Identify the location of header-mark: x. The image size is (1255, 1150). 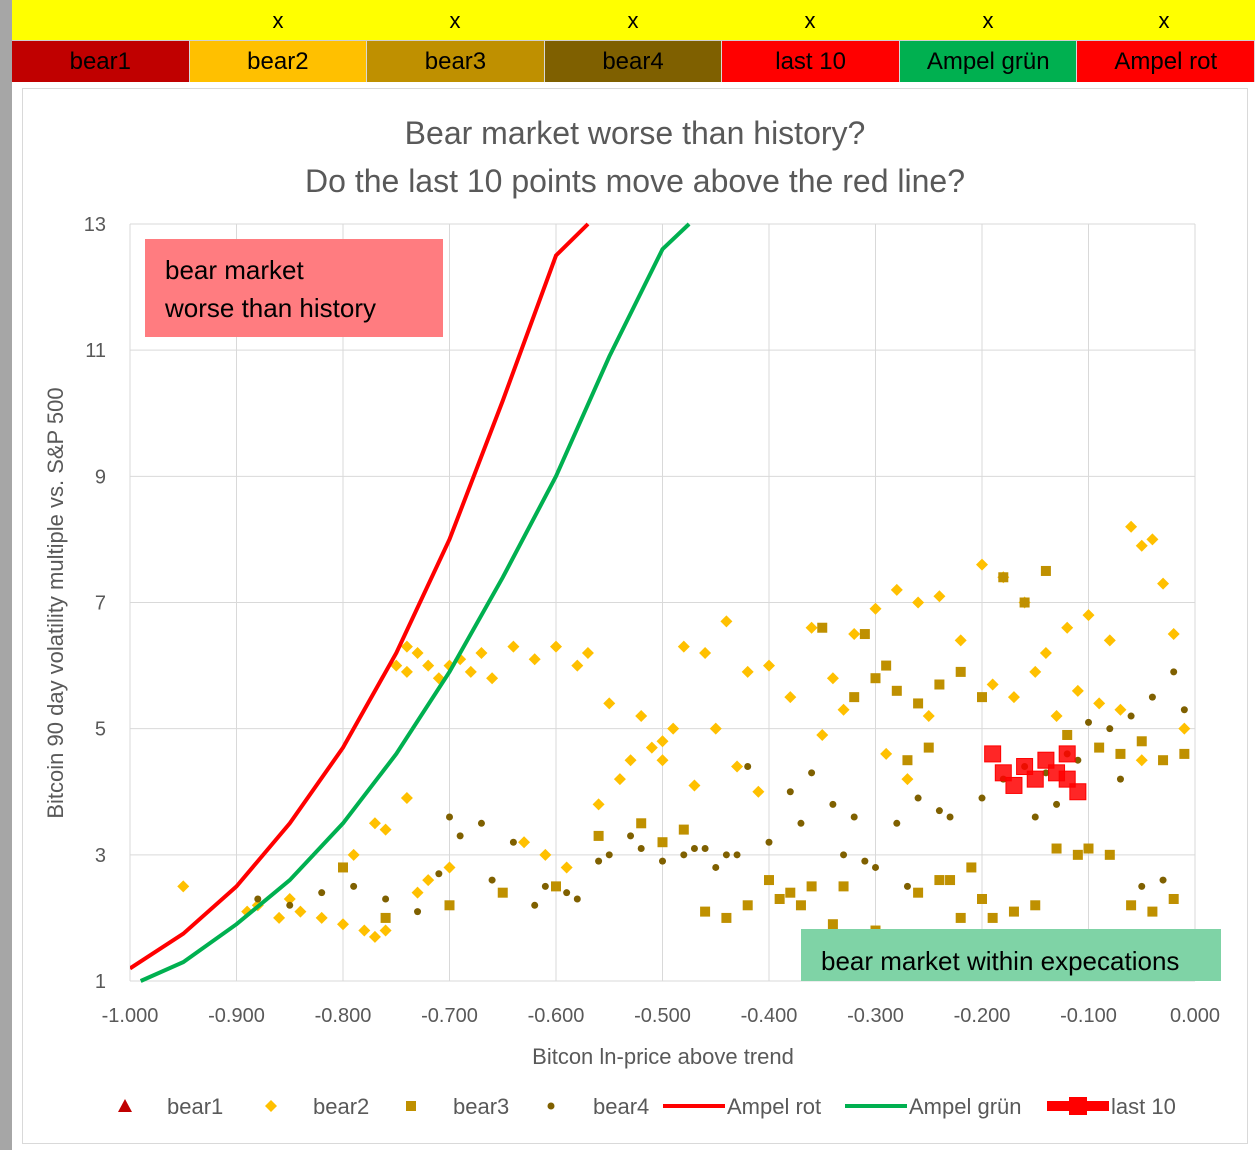
(278, 20).